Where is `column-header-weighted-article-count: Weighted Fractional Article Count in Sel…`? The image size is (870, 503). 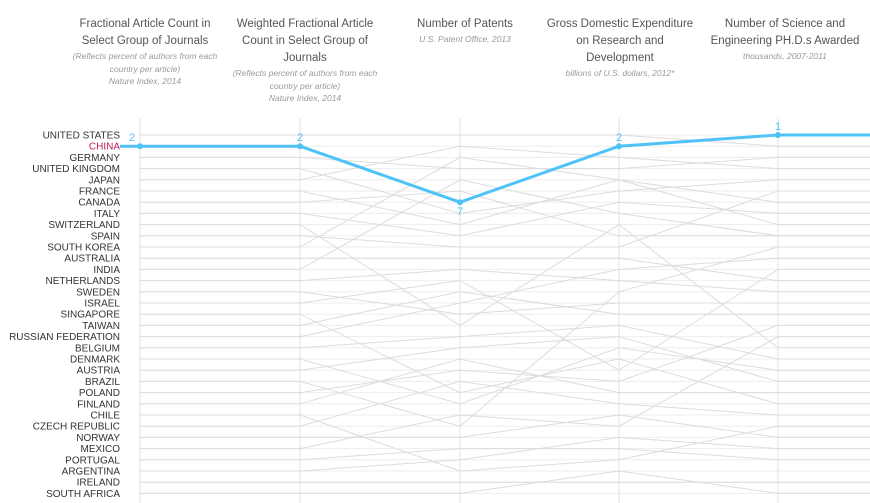
column-header-weighted-article-count: Weighted Fractional Article Count in Sel… is located at coordinates (305, 60).